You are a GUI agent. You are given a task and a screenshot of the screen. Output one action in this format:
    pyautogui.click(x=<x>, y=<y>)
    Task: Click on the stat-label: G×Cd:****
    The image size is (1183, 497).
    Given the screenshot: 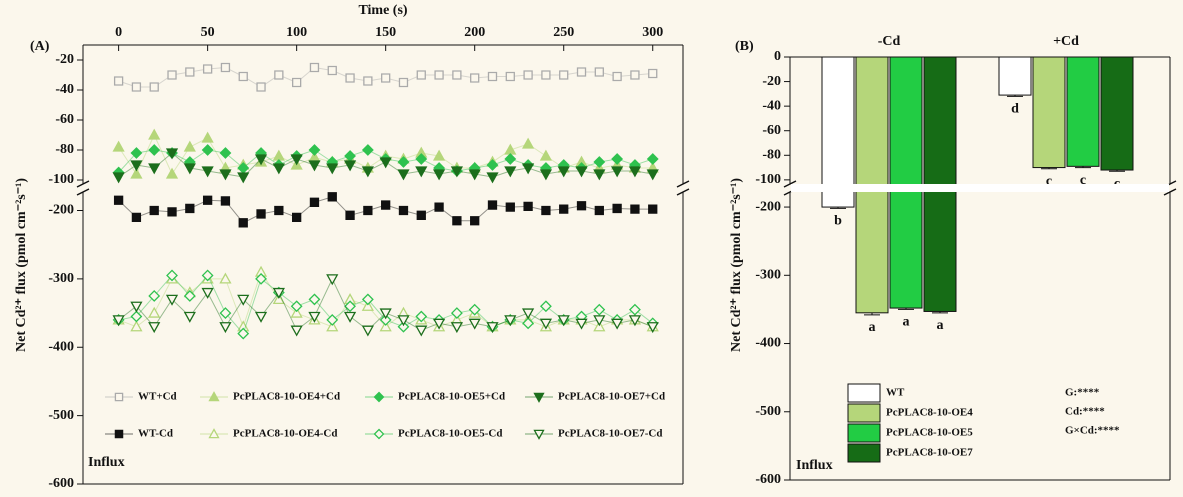 What is the action you would take?
    pyautogui.click(x=1092, y=431)
    